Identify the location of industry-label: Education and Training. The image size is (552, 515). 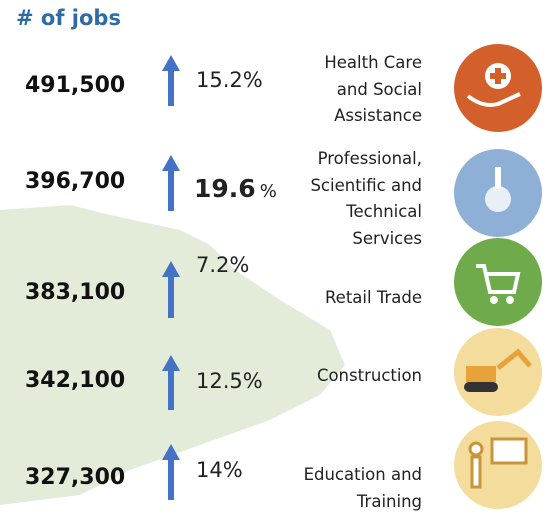
(363, 488).